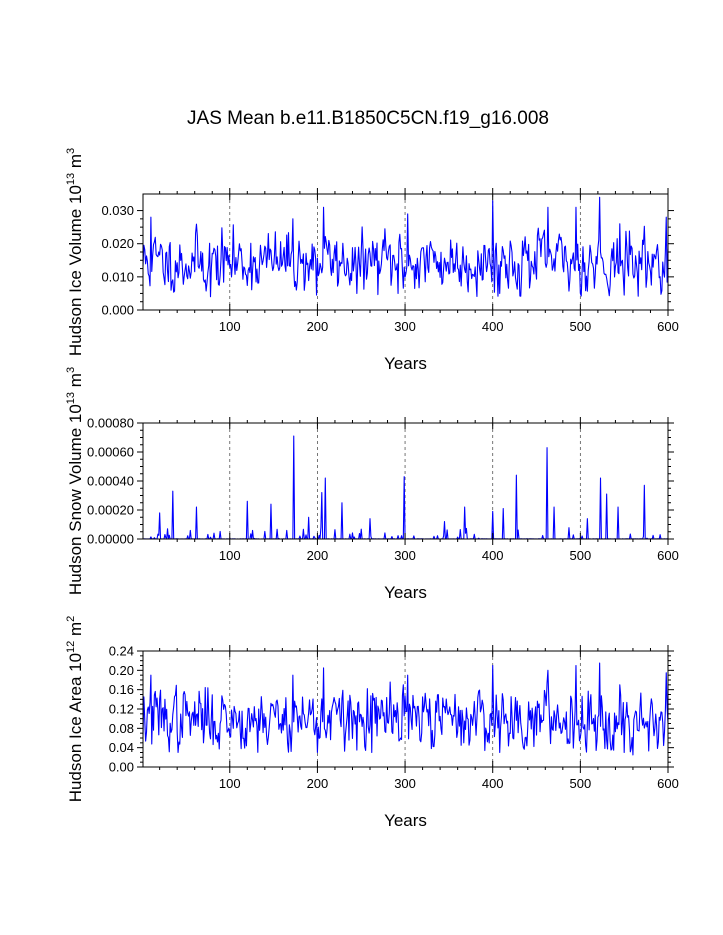 The width and height of the screenshot is (723, 935). I want to click on y-tick-label: 0.04, so click(121, 747).